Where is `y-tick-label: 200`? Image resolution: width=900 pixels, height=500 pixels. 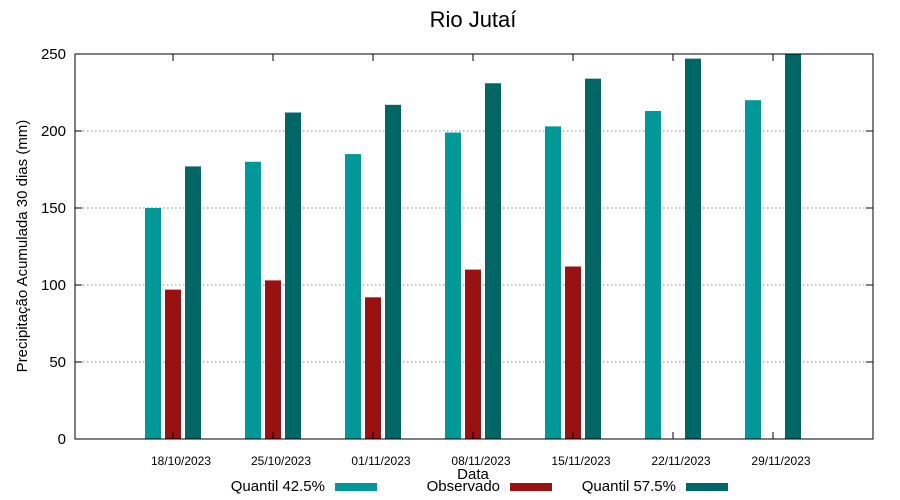 y-tick-label: 200 is located at coordinates (53, 131).